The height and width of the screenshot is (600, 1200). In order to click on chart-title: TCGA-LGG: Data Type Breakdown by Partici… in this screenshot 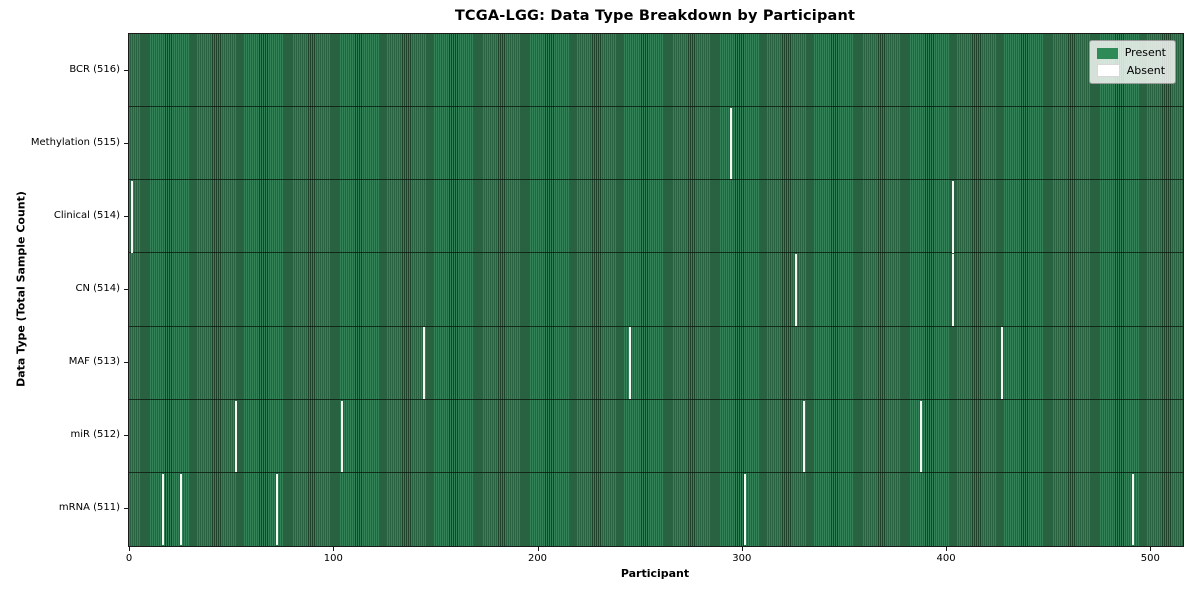, I will do `click(655, 16)`.